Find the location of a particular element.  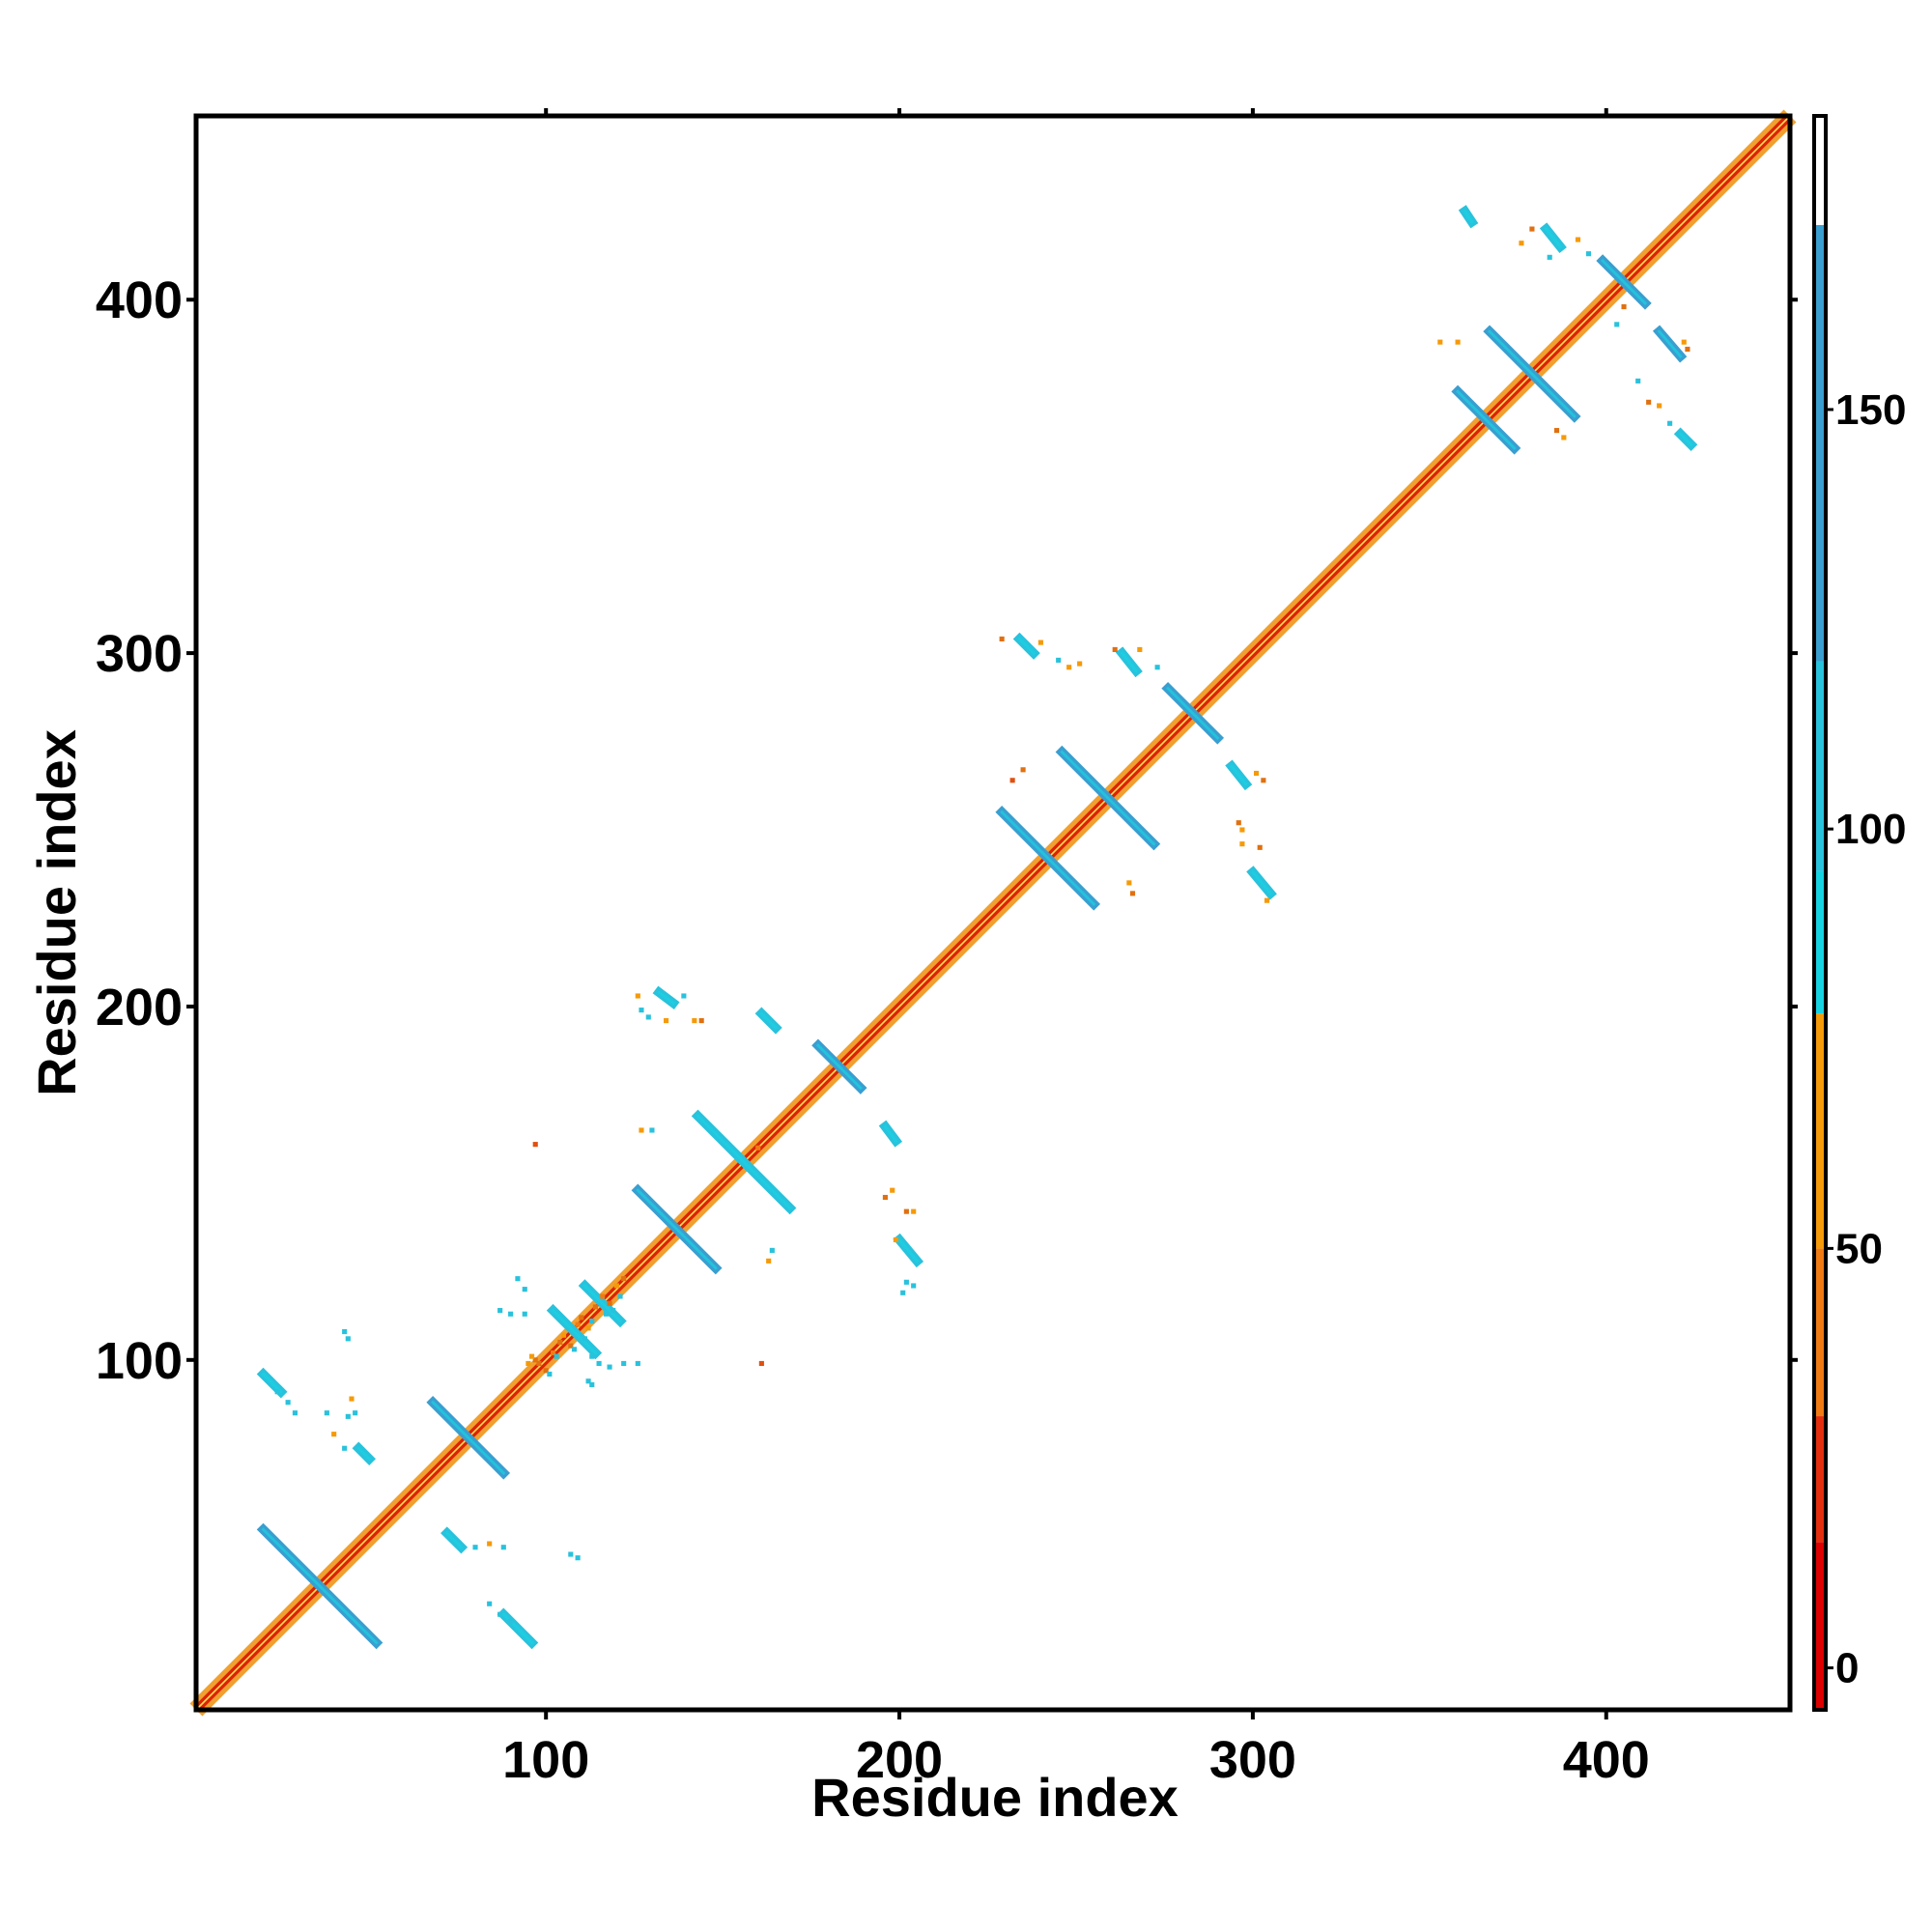

y-tick-label-2: 300 is located at coordinates (139, 654).